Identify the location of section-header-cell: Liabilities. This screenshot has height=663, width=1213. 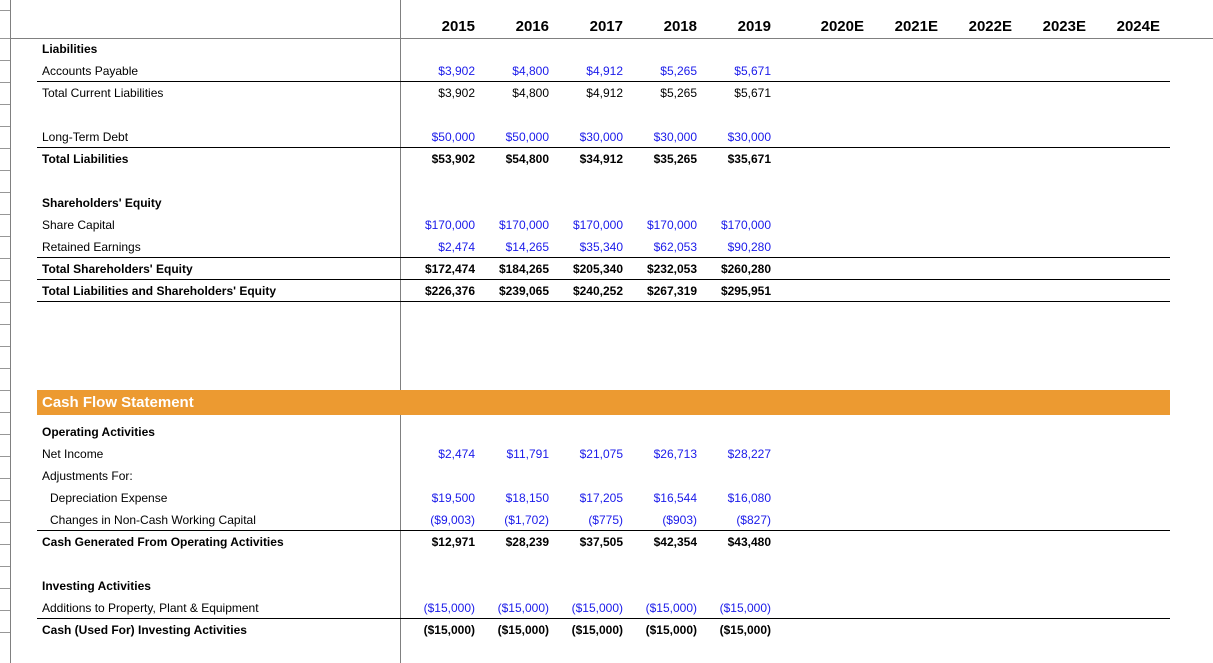
(70, 49).